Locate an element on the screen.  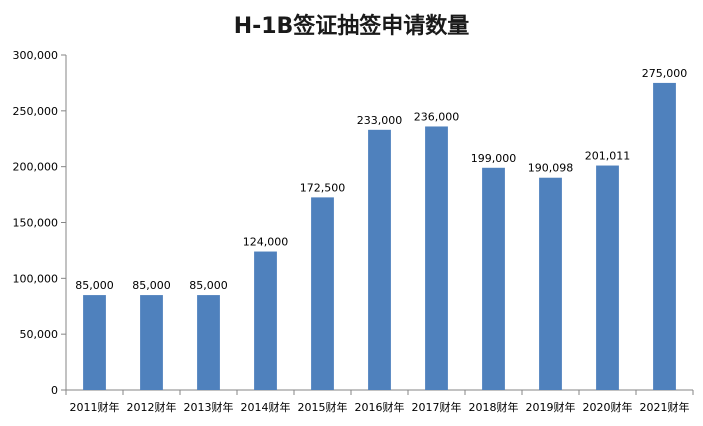
data-label: 172,500 is located at coordinates (323, 187).